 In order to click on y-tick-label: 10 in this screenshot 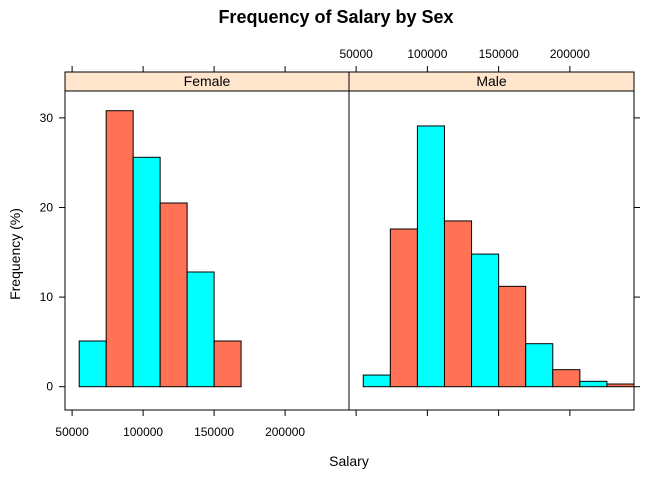, I will do `click(47, 297)`.